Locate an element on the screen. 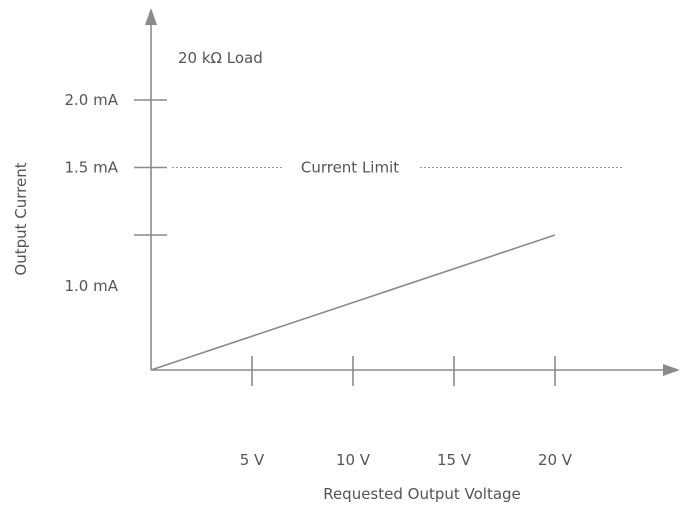  load-annotation: 20 kΩ Load is located at coordinates (220, 58).